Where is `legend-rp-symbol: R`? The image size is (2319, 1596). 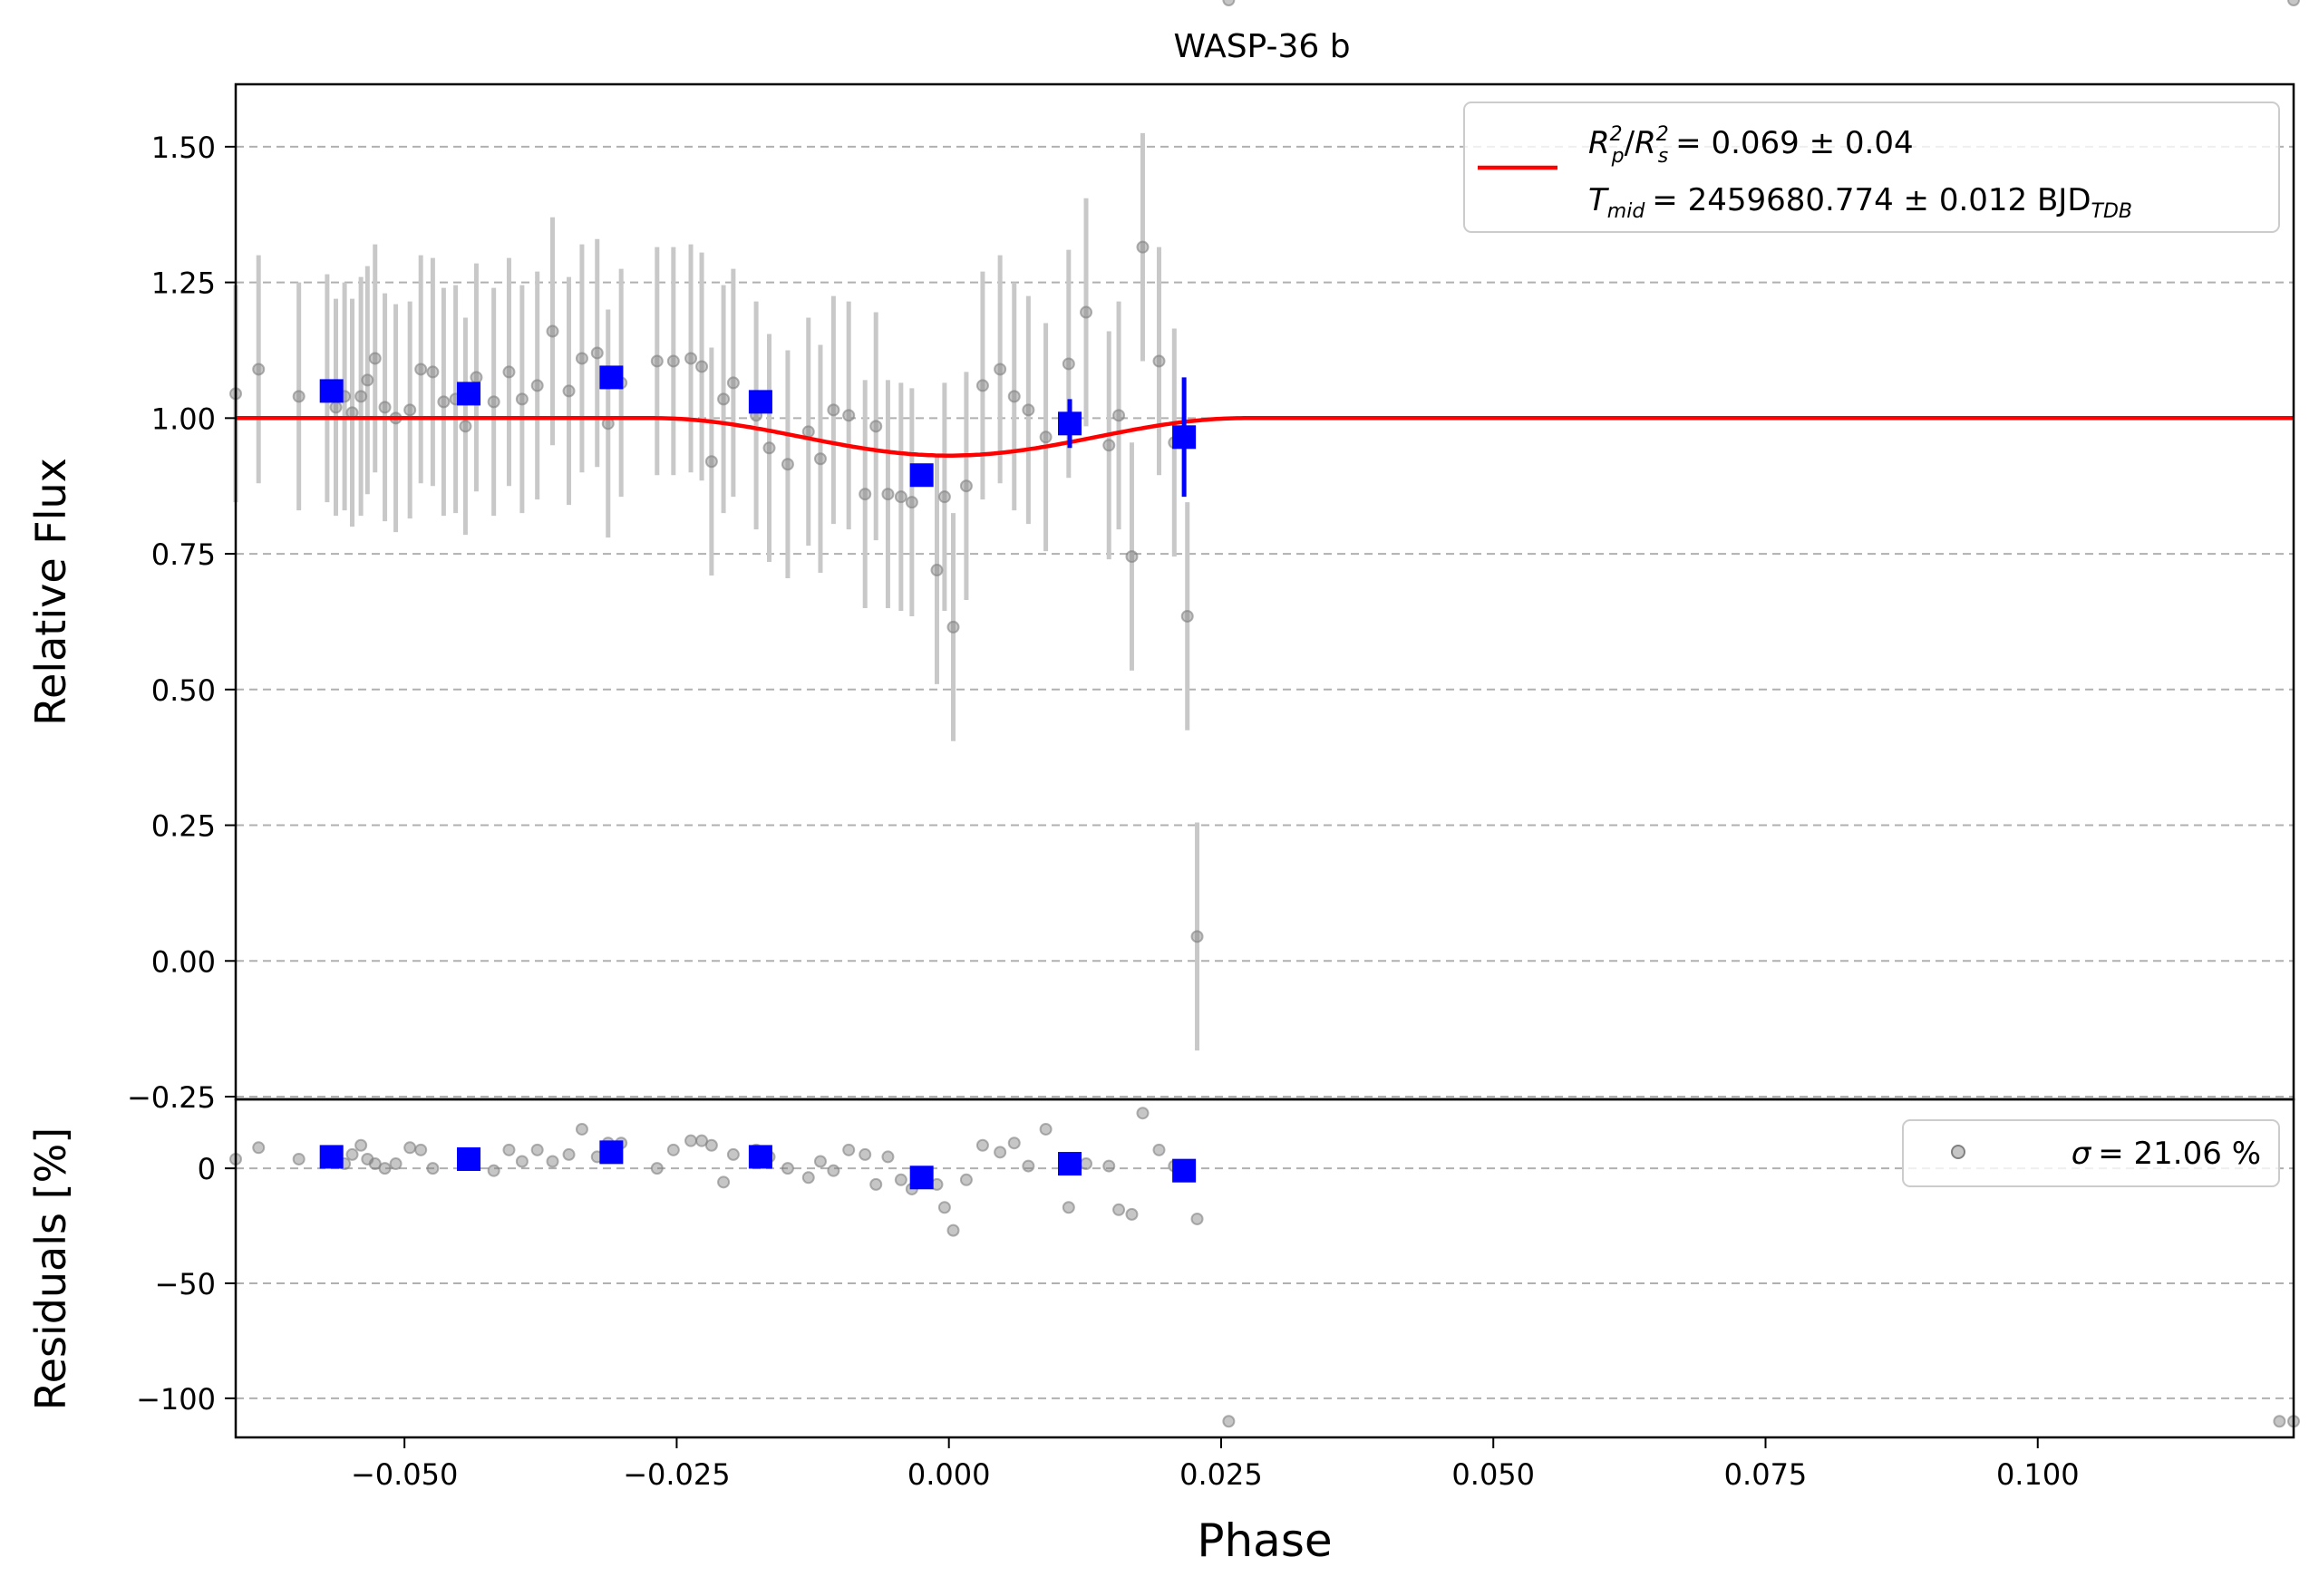 legend-rp-symbol: R is located at coordinates (1599, 143).